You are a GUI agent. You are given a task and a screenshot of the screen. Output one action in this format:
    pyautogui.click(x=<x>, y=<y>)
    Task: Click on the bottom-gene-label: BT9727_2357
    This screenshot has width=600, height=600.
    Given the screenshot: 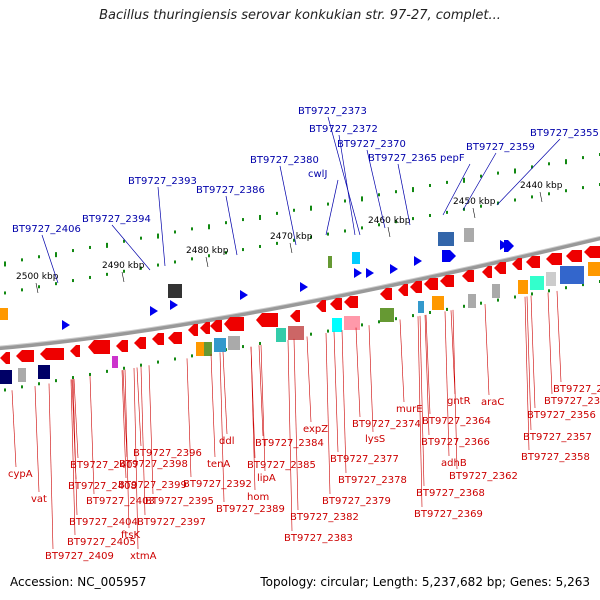 What is the action you would take?
    pyautogui.click(x=557, y=437)
    